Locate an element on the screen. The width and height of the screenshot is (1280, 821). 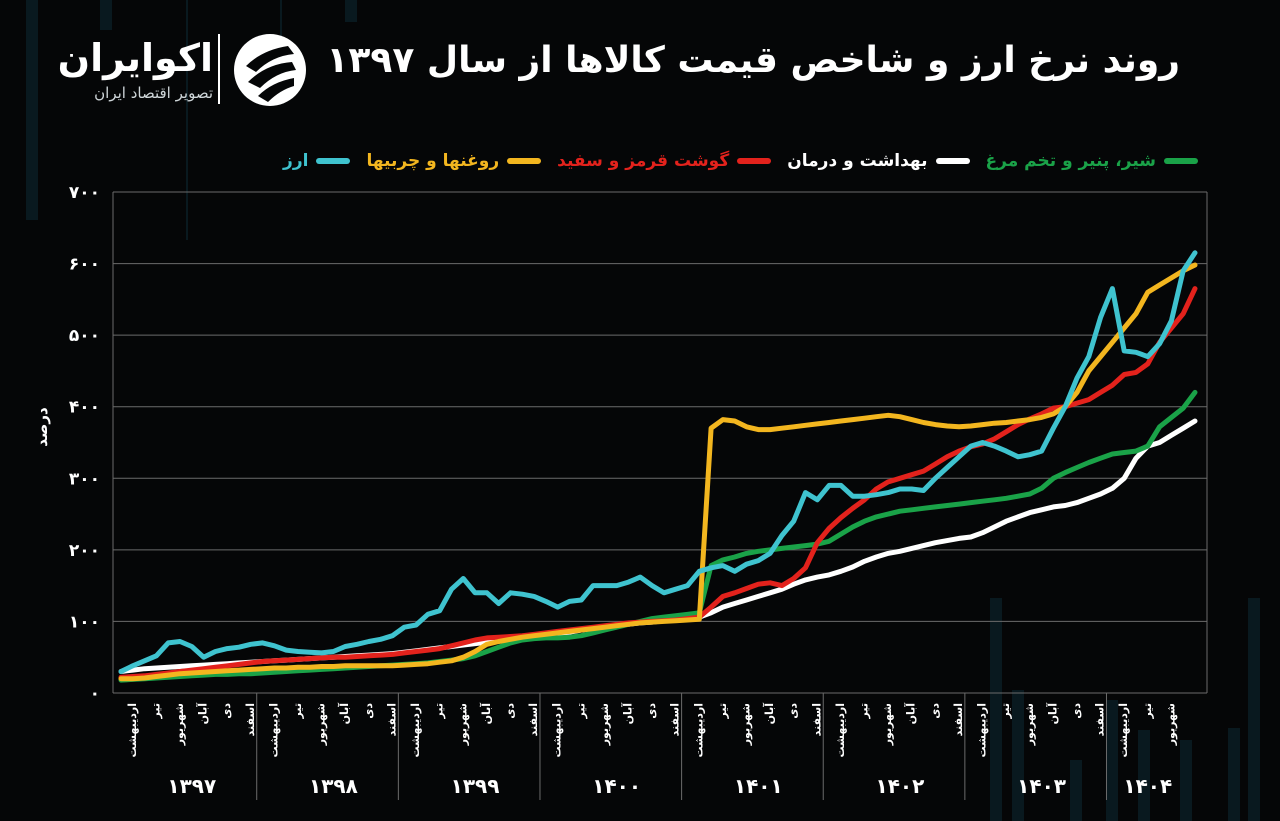
legend-label: ارز is located at coordinates (296, 161).